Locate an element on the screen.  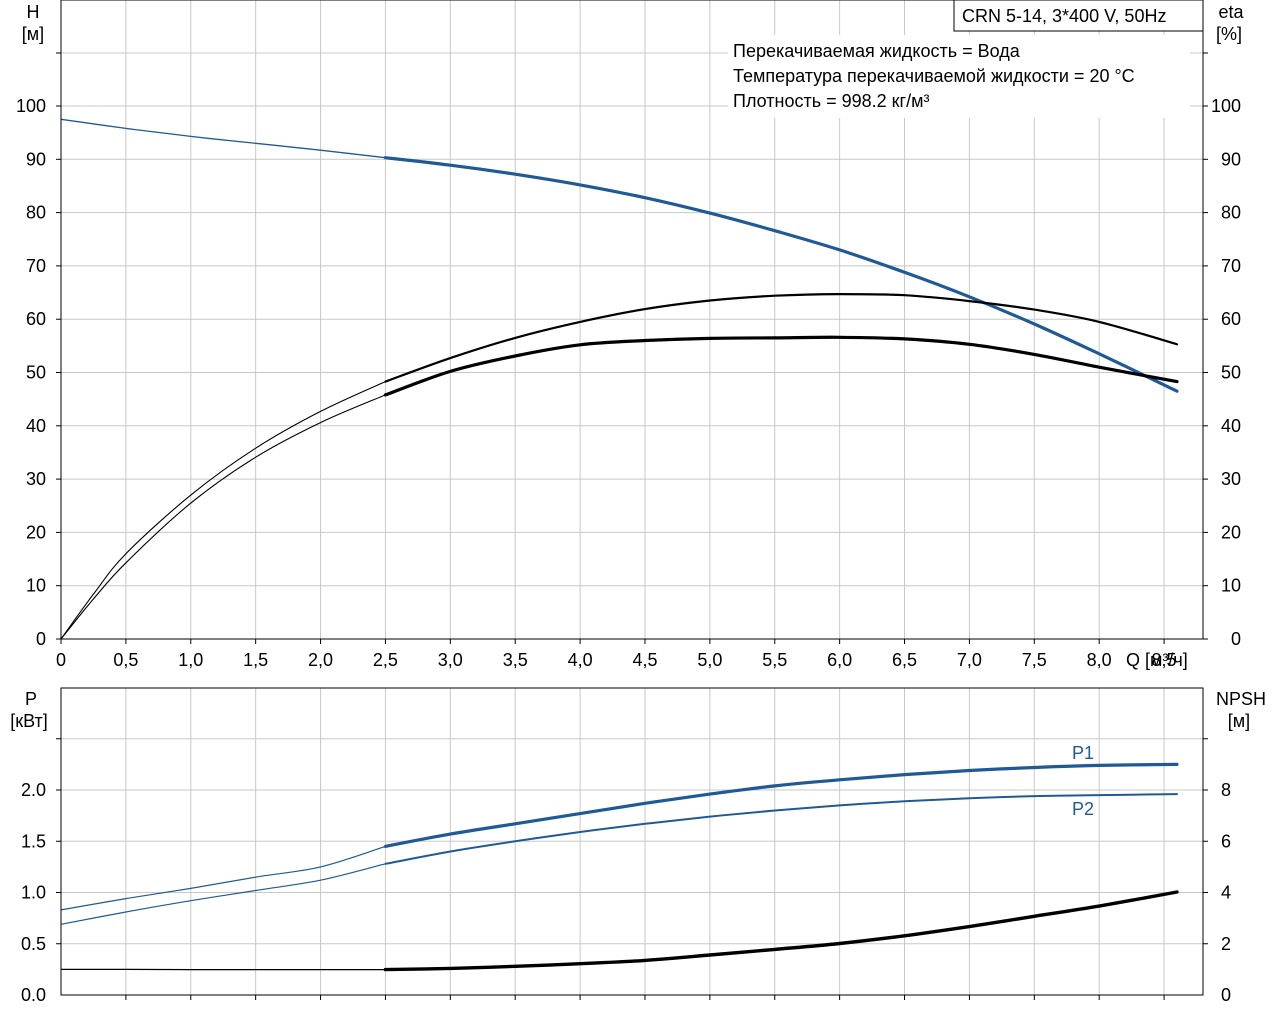
x-tick-label: 0 is located at coordinates (61, 660).